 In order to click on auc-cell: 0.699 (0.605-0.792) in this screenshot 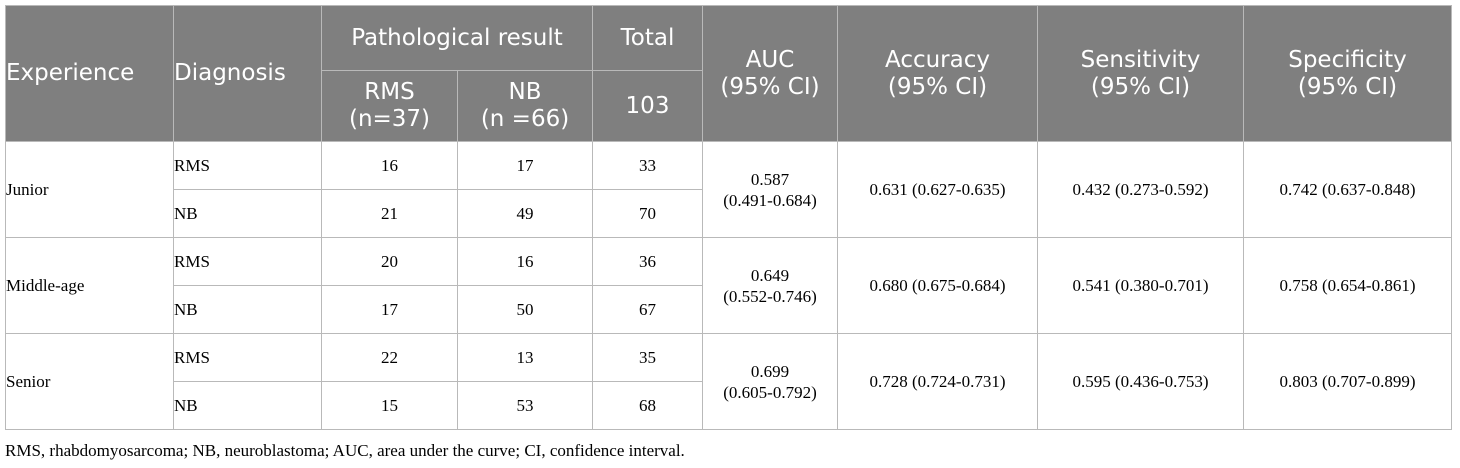, I will do `click(770, 381)`.